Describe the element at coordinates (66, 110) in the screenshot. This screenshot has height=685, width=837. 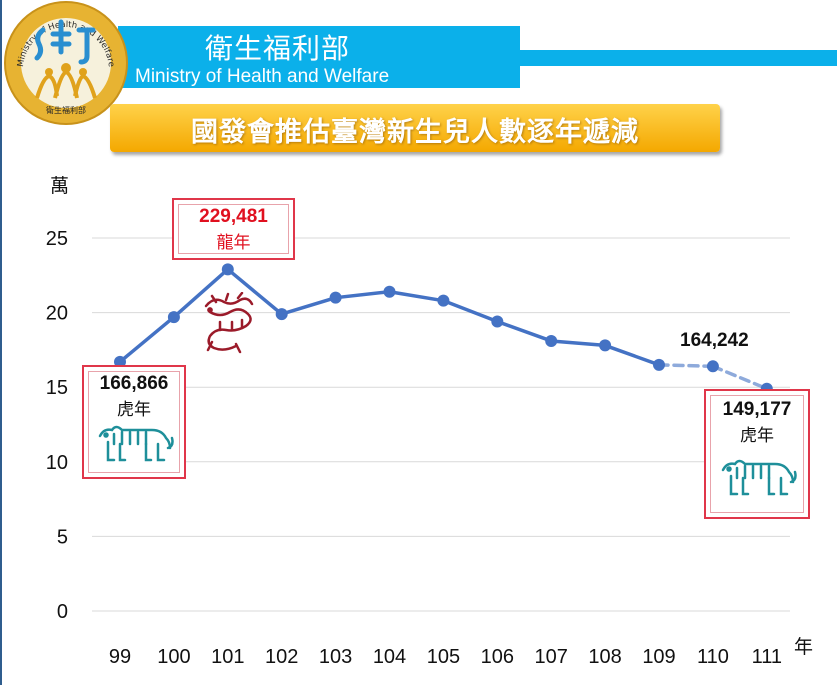
I see `logo-bottom-text: 衛生福利部` at that location.